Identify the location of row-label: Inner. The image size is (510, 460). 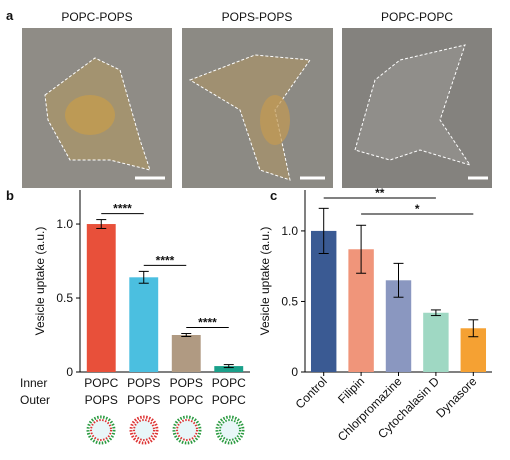
(33, 383).